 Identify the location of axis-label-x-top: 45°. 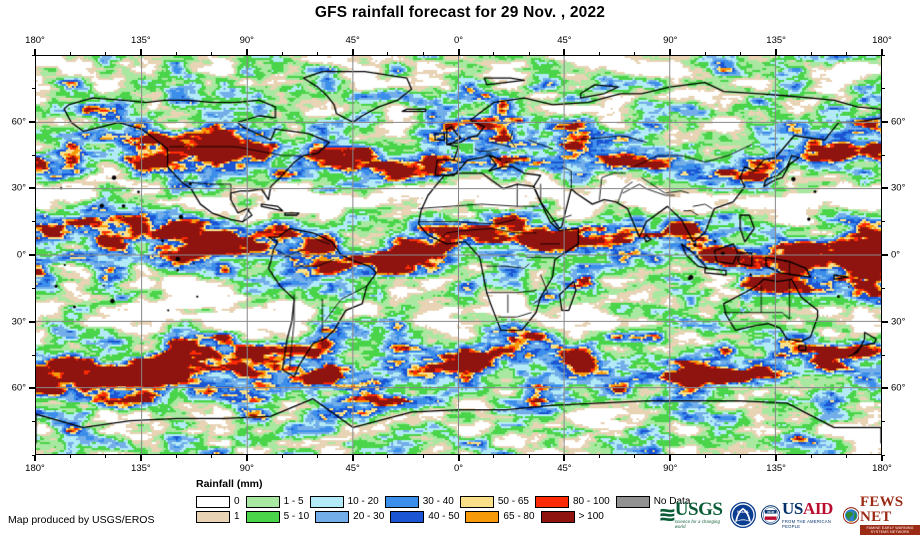
(352, 40).